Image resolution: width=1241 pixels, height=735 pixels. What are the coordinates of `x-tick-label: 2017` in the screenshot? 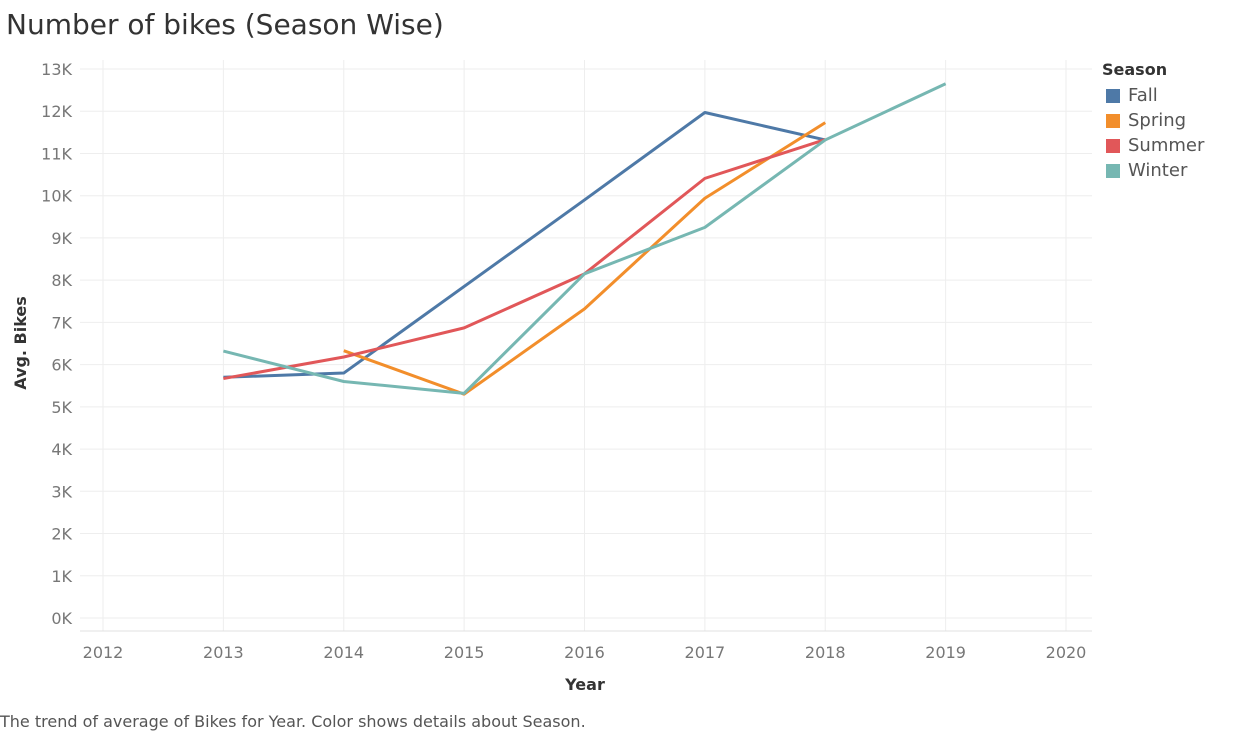 It's located at (705, 652).